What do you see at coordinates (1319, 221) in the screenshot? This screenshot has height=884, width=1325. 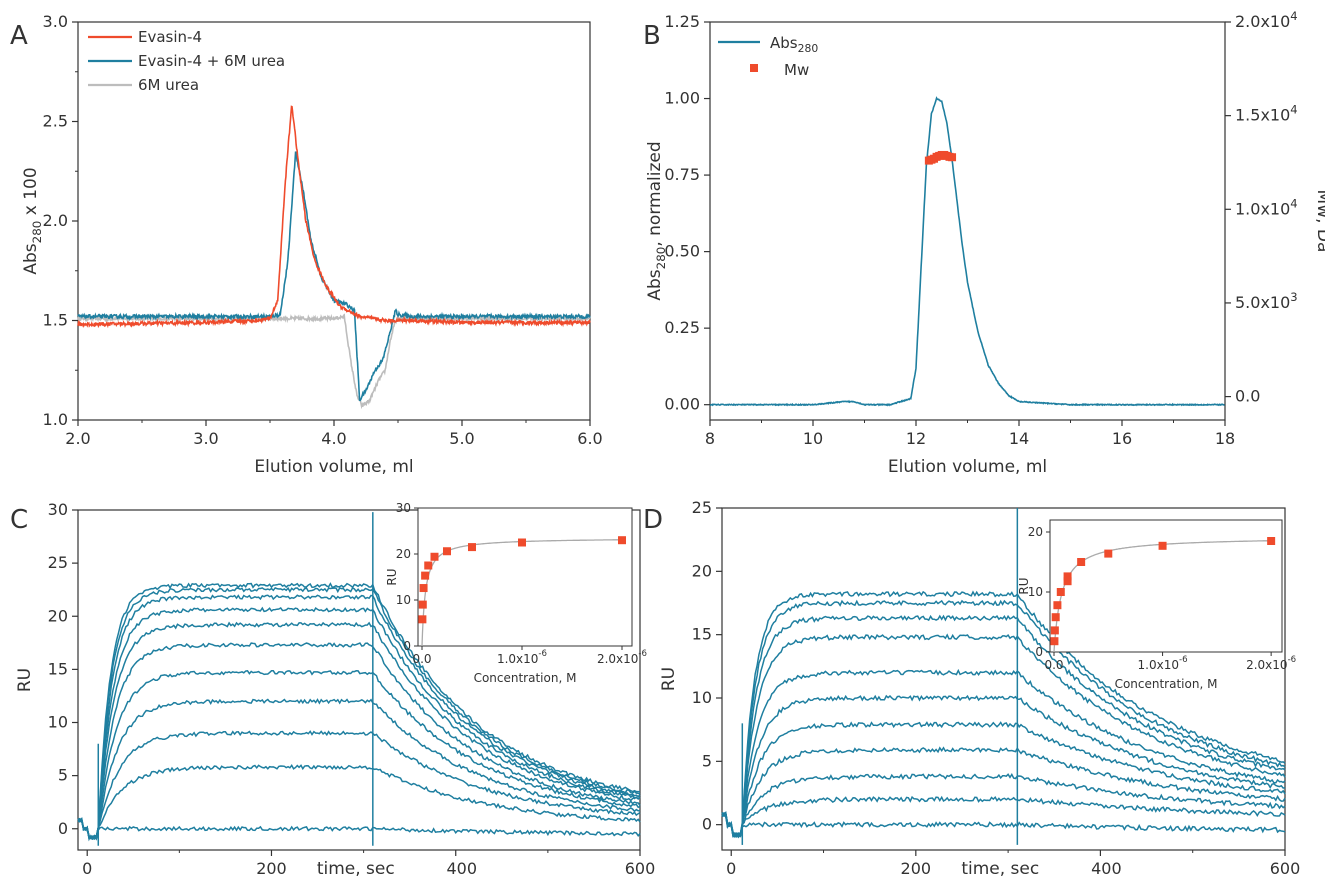 I see `y-right-axis-label: Mw, Da` at bounding box center [1319, 221].